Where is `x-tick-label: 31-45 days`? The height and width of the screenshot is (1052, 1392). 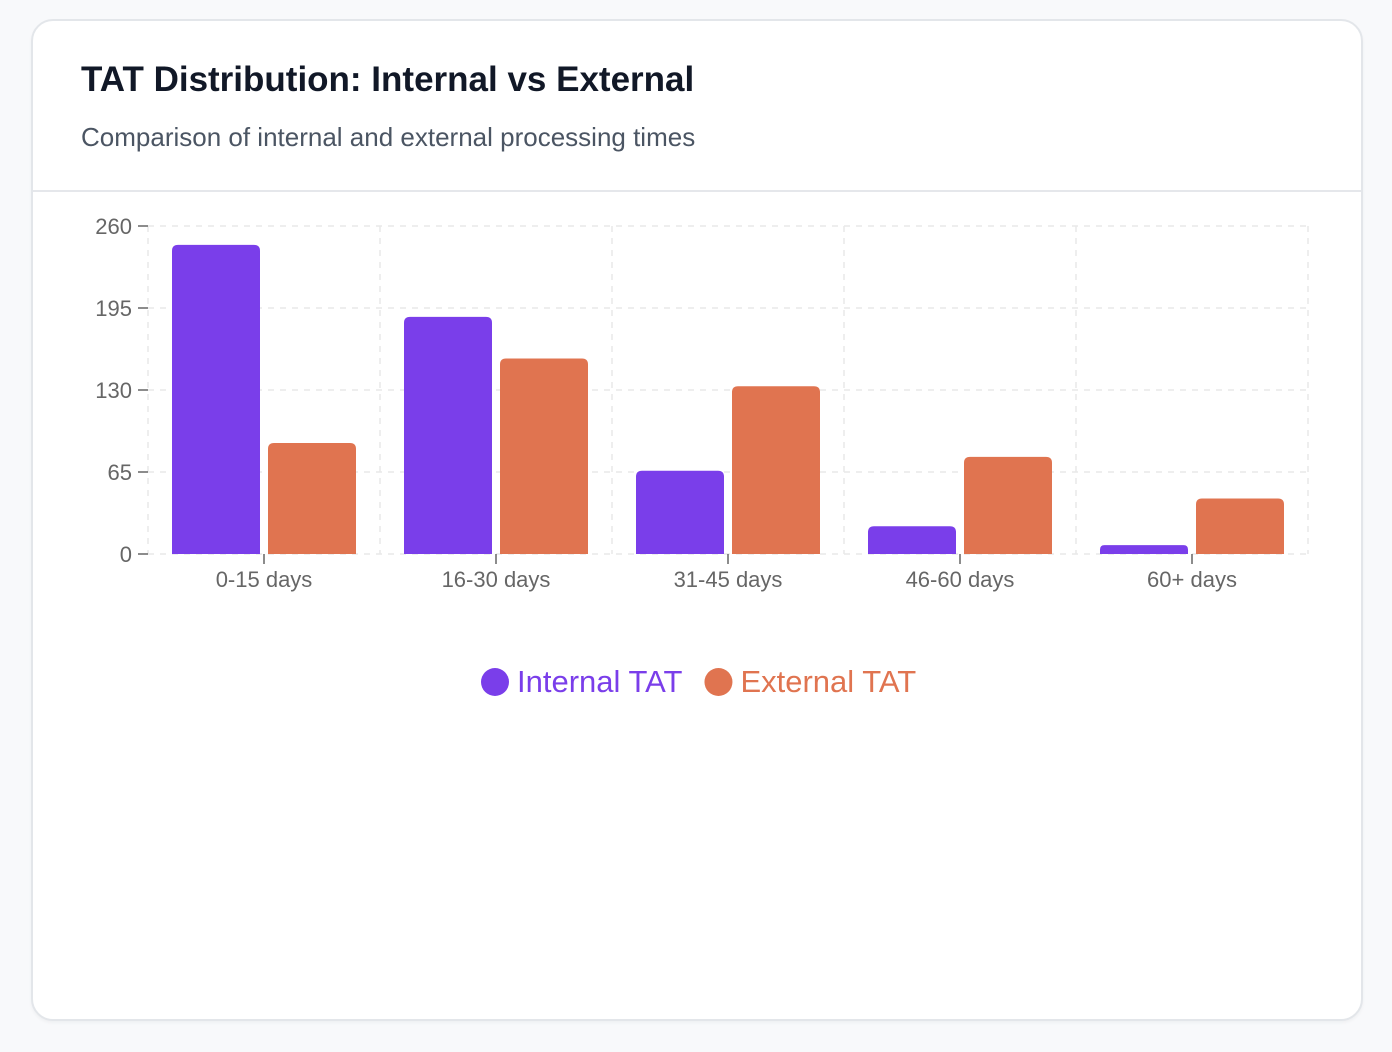
x-tick-label: 31-45 days is located at coordinates (728, 579).